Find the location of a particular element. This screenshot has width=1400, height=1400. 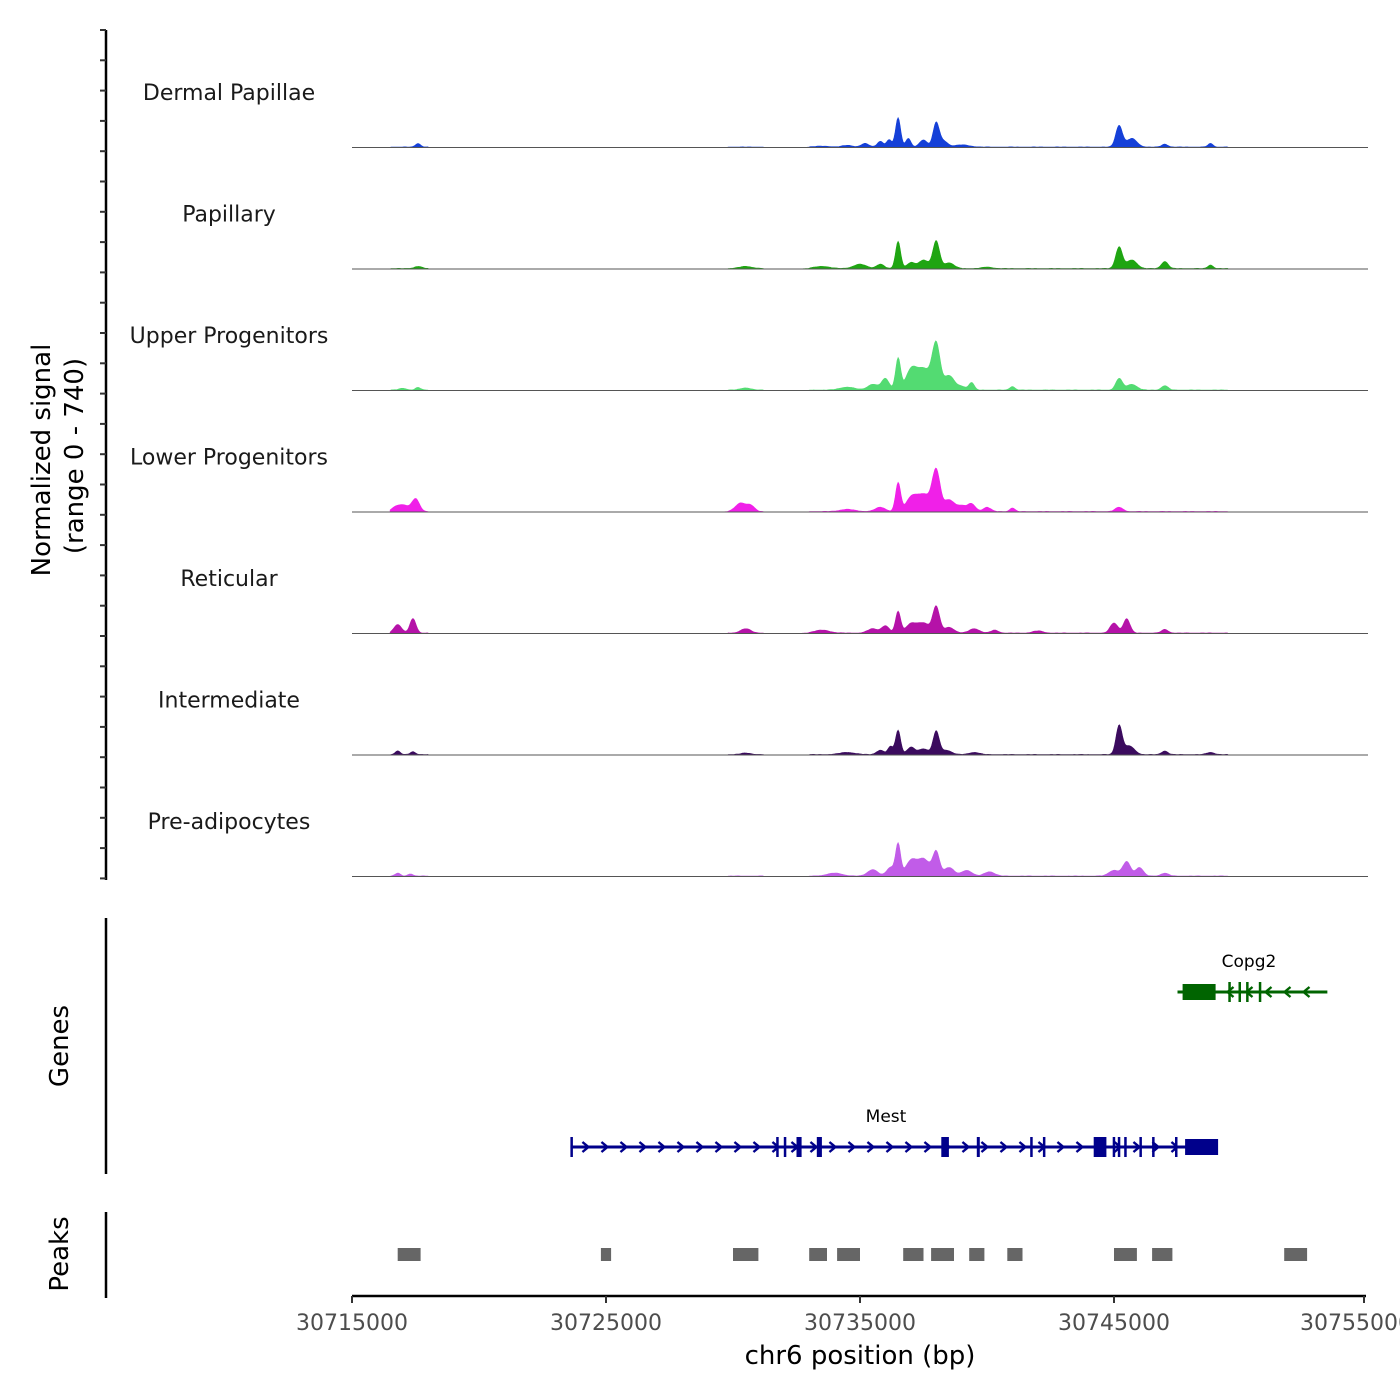

gene-model: Mest is located at coordinates (894, 1132).